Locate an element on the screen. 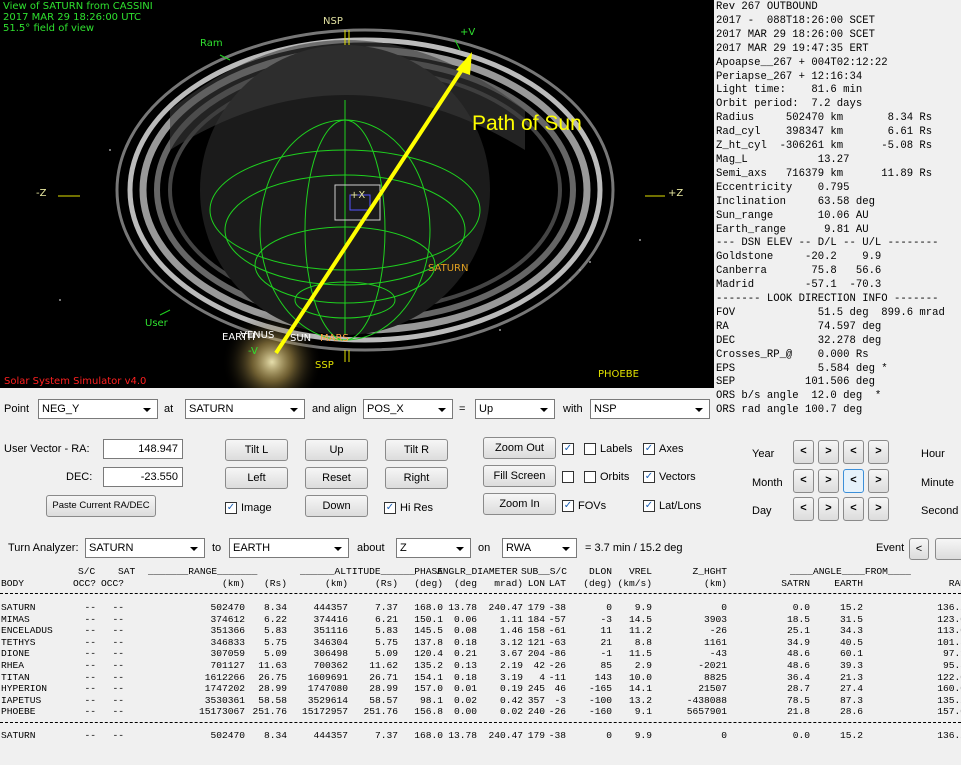 This screenshot has height=765, width=961. button: Up is located at coordinates (336, 450).